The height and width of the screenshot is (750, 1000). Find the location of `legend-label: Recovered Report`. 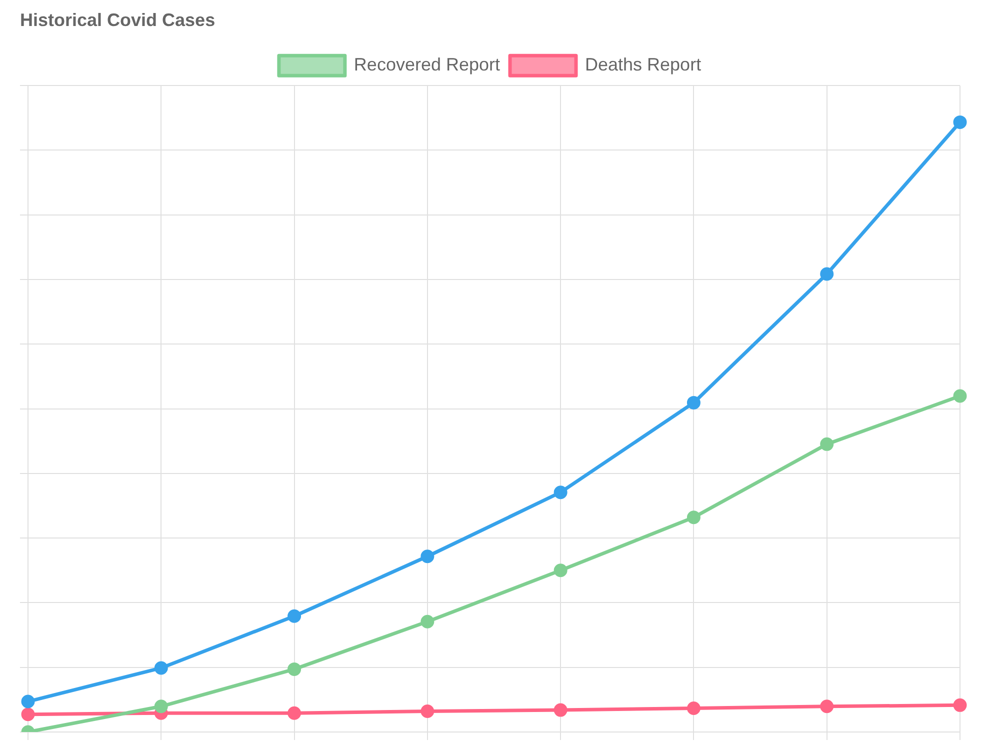

legend-label: Recovered Report is located at coordinates (427, 64).